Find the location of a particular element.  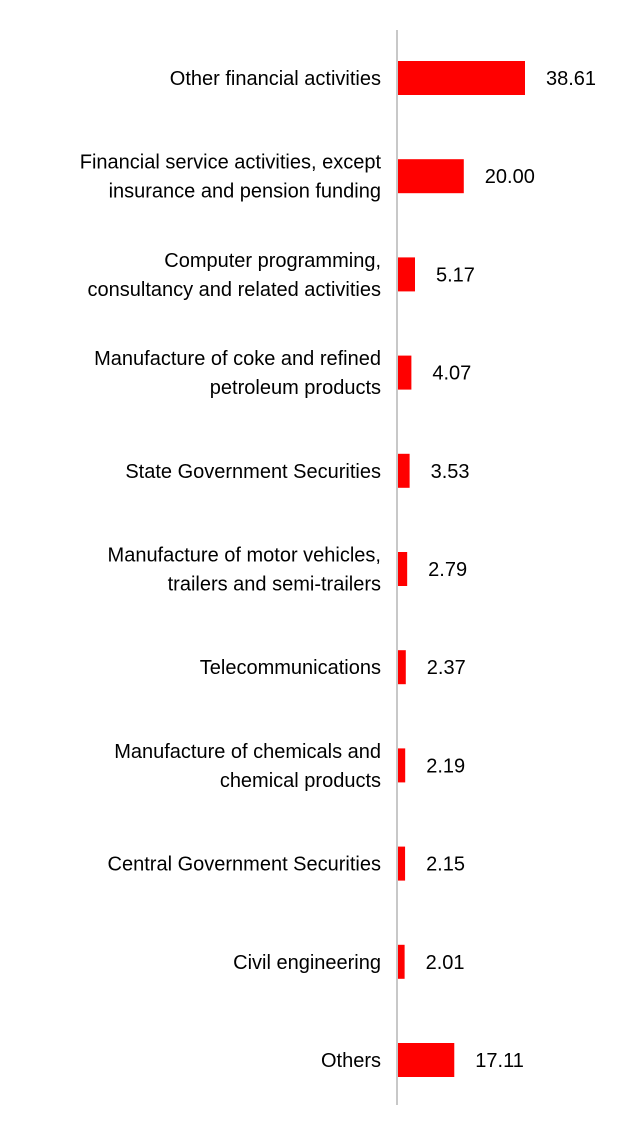

value-label: 2.79 is located at coordinates (447, 570).